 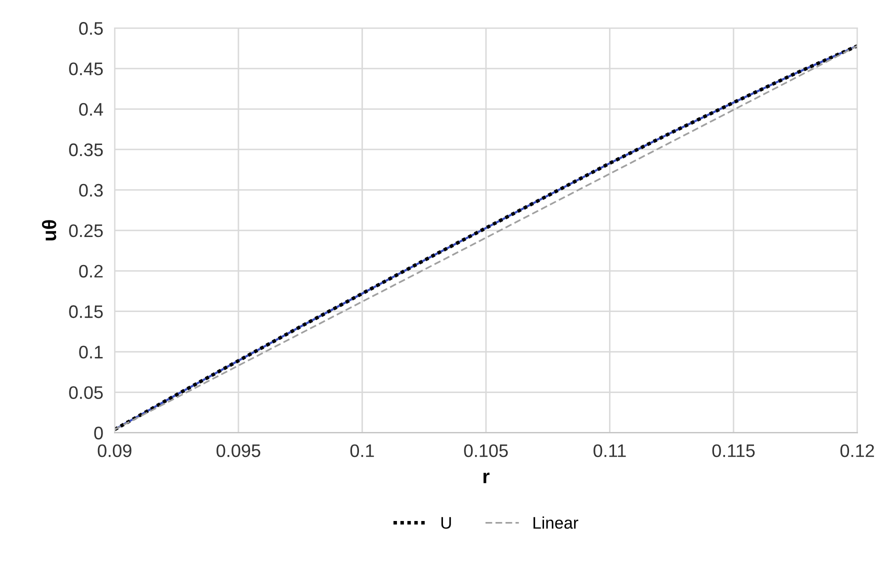 What do you see at coordinates (98, 433) in the screenshot?
I see `y-tick-label: 0` at bounding box center [98, 433].